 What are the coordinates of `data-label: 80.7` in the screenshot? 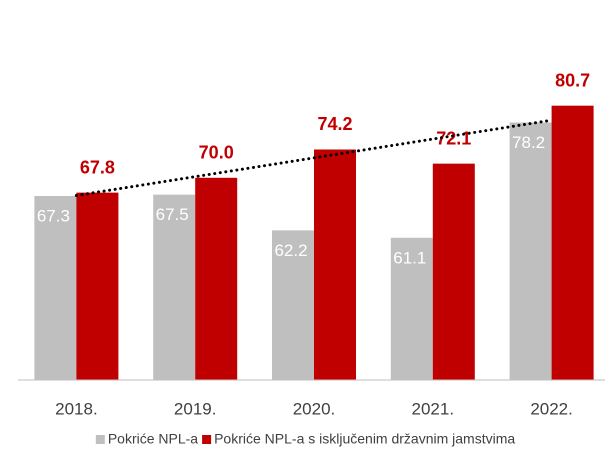 It's located at (572, 80).